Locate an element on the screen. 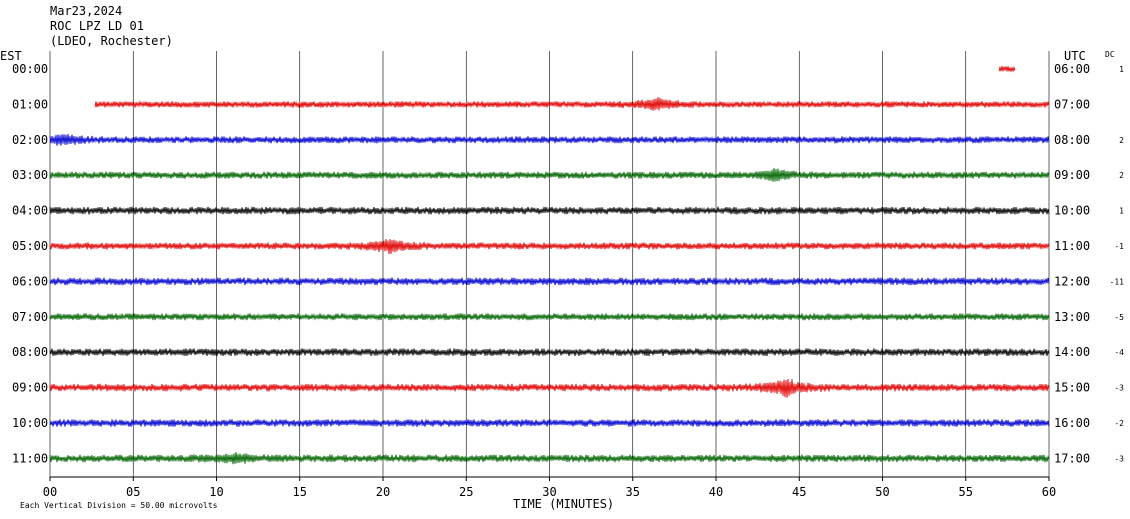 The width and height of the screenshot is (1130, 519). est-hour-label: 00:00 is located at coordinates (30, 69).